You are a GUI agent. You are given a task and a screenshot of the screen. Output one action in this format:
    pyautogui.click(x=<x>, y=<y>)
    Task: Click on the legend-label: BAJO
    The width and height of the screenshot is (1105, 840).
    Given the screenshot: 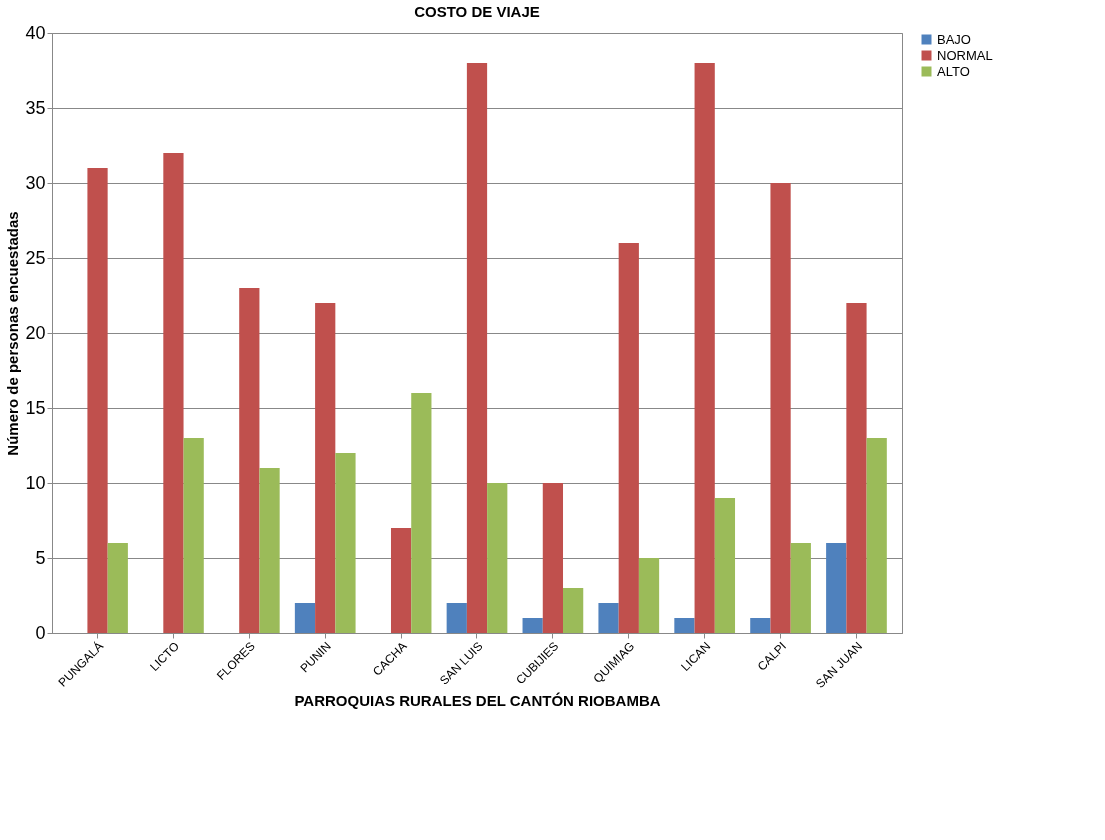 What is the action you would take?
    pyautogui.click(x=954, y=39)
    